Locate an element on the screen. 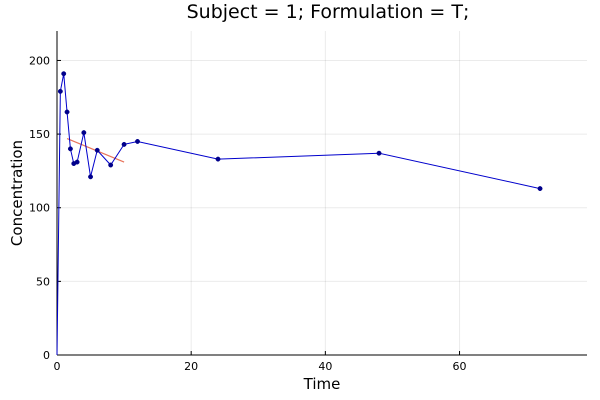 The width and height of the screenshot is (600, 400). y-tick-label: 150 is located at coordinates (39, 134).